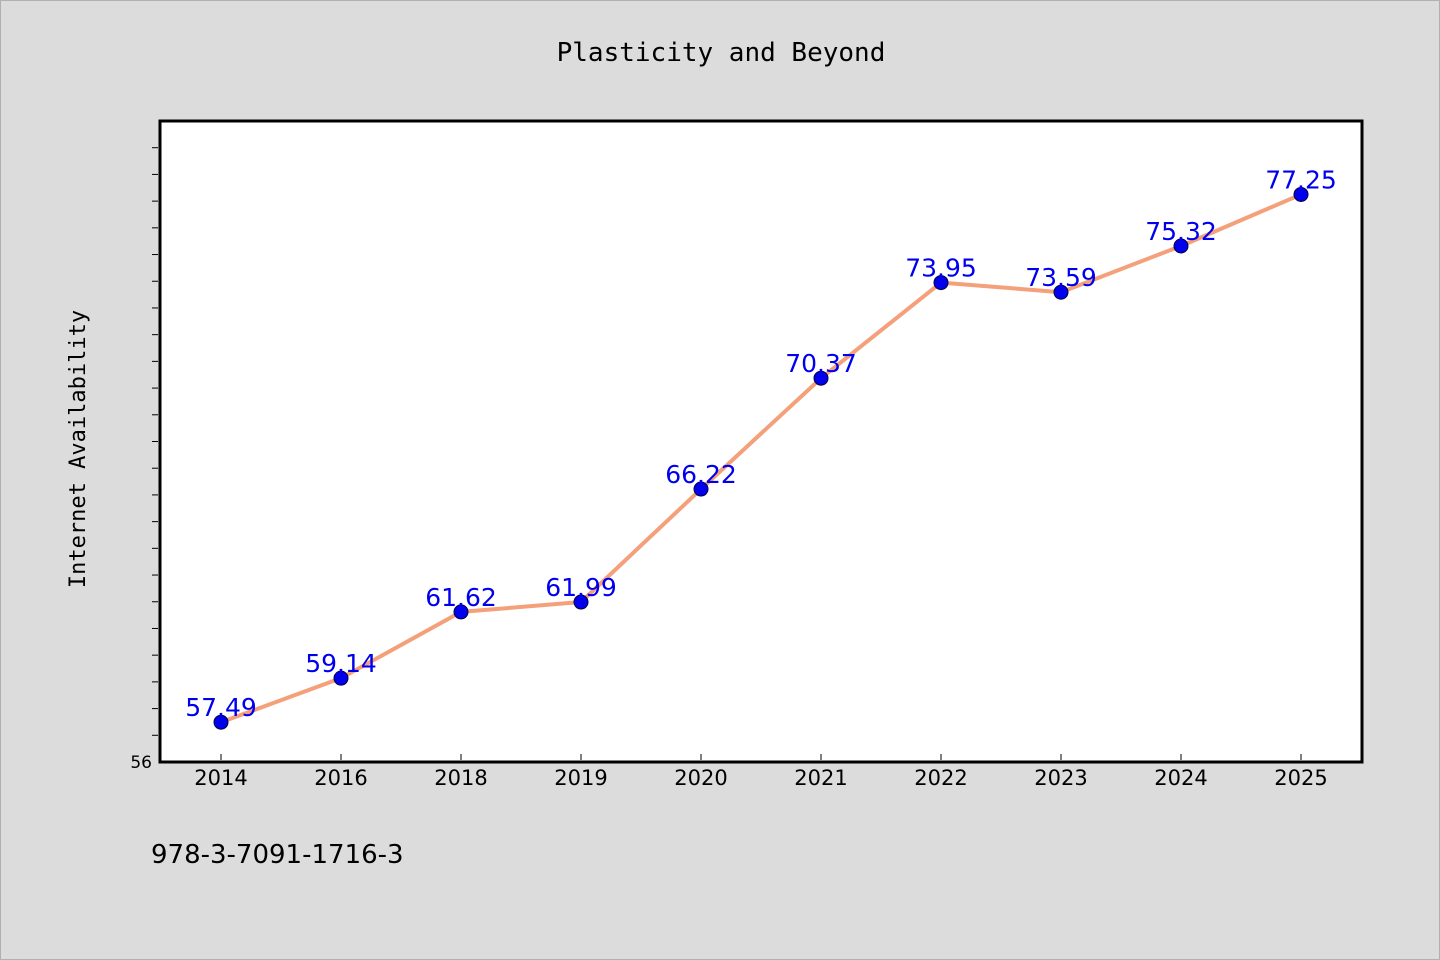 This screenshot has height=960, width=1440. I want to click on data-label: 59.14, so click(341, 663).